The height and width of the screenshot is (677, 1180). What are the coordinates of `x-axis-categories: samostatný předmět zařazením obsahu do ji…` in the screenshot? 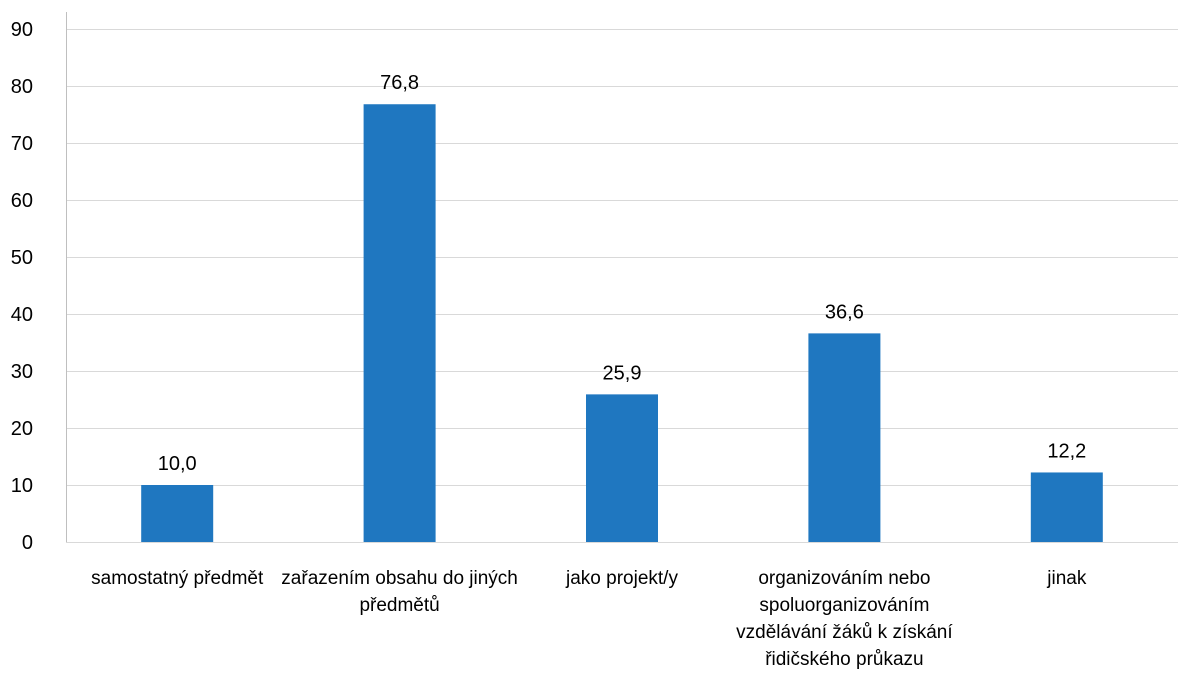 It's located at (589, 619).